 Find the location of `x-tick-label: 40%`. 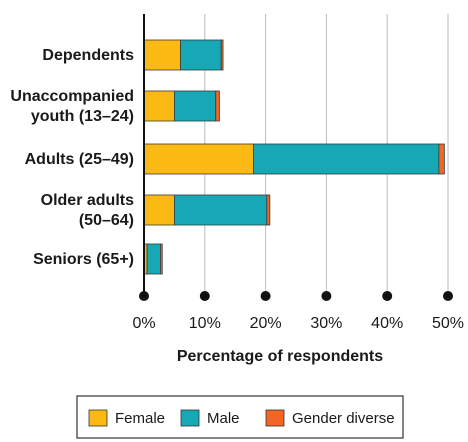

x-tick-label: 40% is located at coordinates (387, 323).